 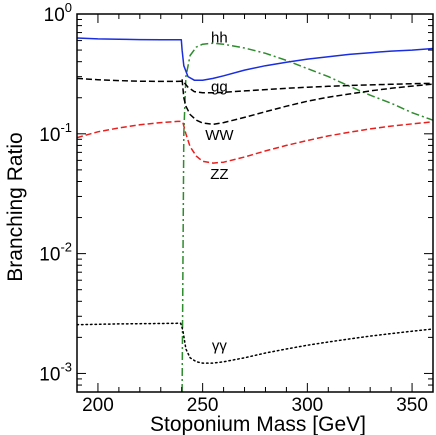 What do you see at coordinates (219, 135) in the screenshot?
I see `series-label: WW` at bounding box center [219, 135].